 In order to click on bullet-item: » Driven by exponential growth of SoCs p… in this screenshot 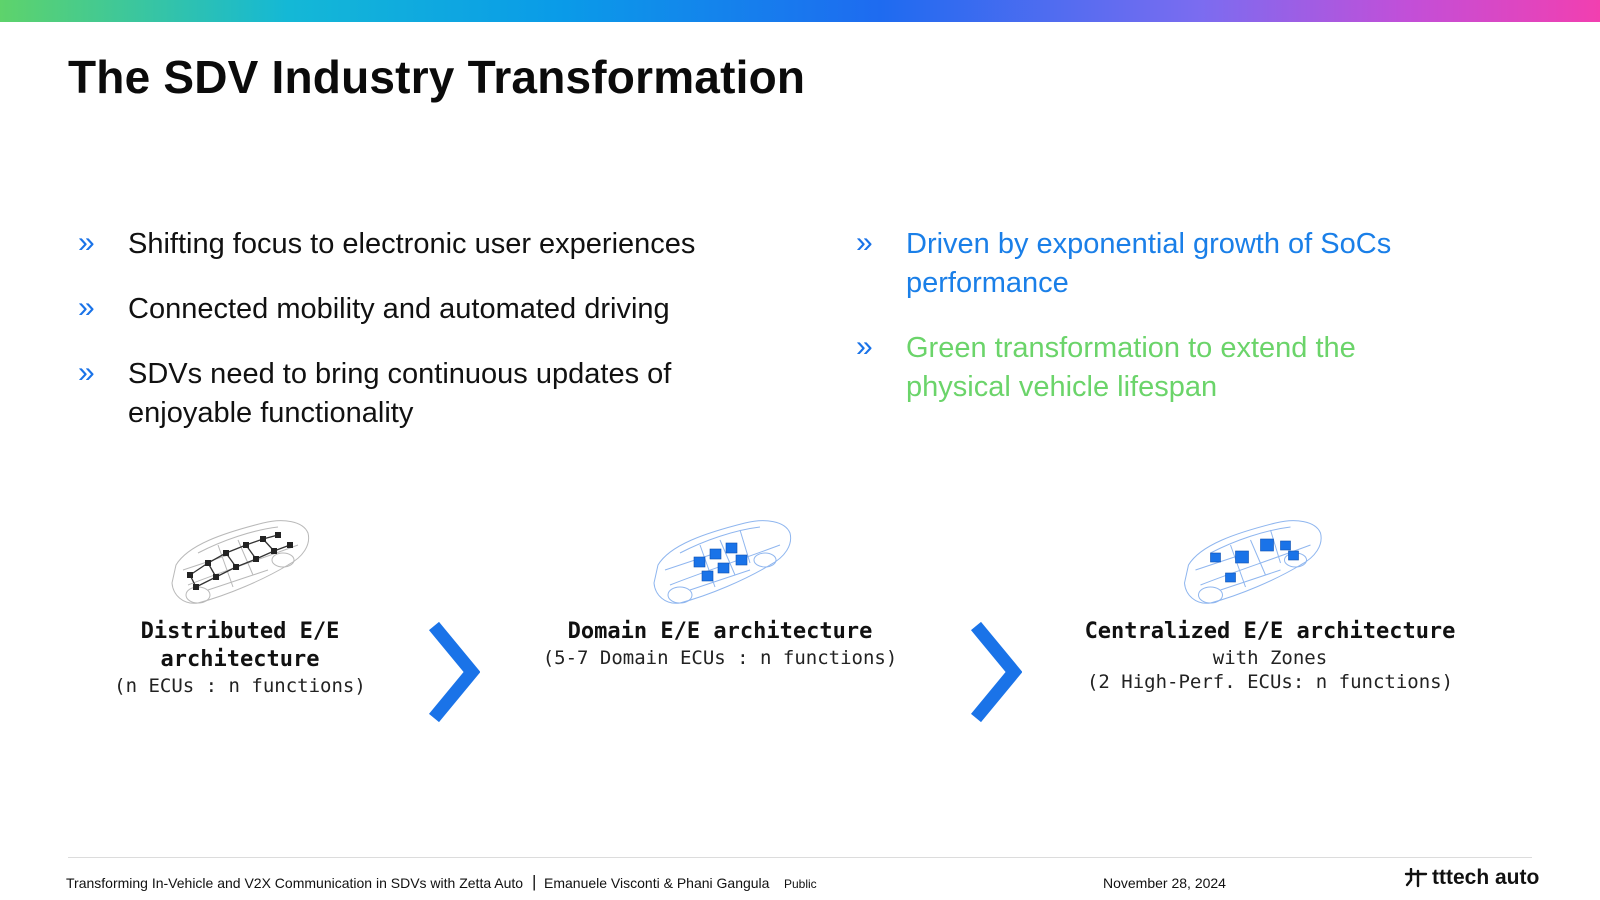, I will do `click(1151, 264)`.